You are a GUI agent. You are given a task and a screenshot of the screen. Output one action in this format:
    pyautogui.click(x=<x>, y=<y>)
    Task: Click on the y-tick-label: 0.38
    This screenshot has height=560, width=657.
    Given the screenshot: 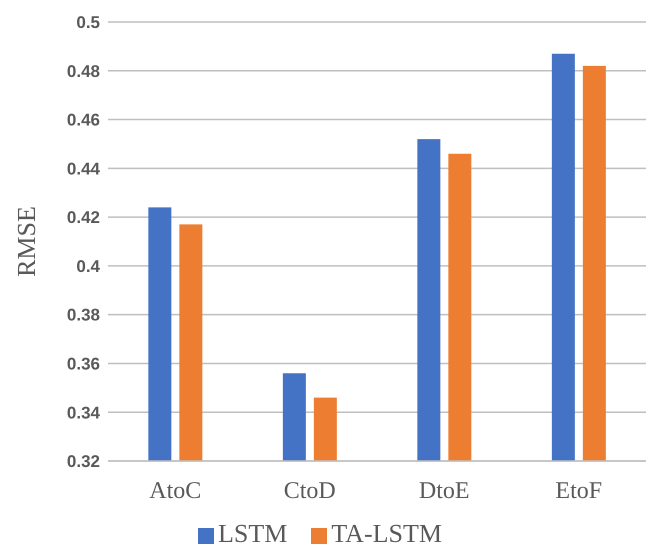 What is the action you would take?
    pyautogui.click(x=83, y=315)
    